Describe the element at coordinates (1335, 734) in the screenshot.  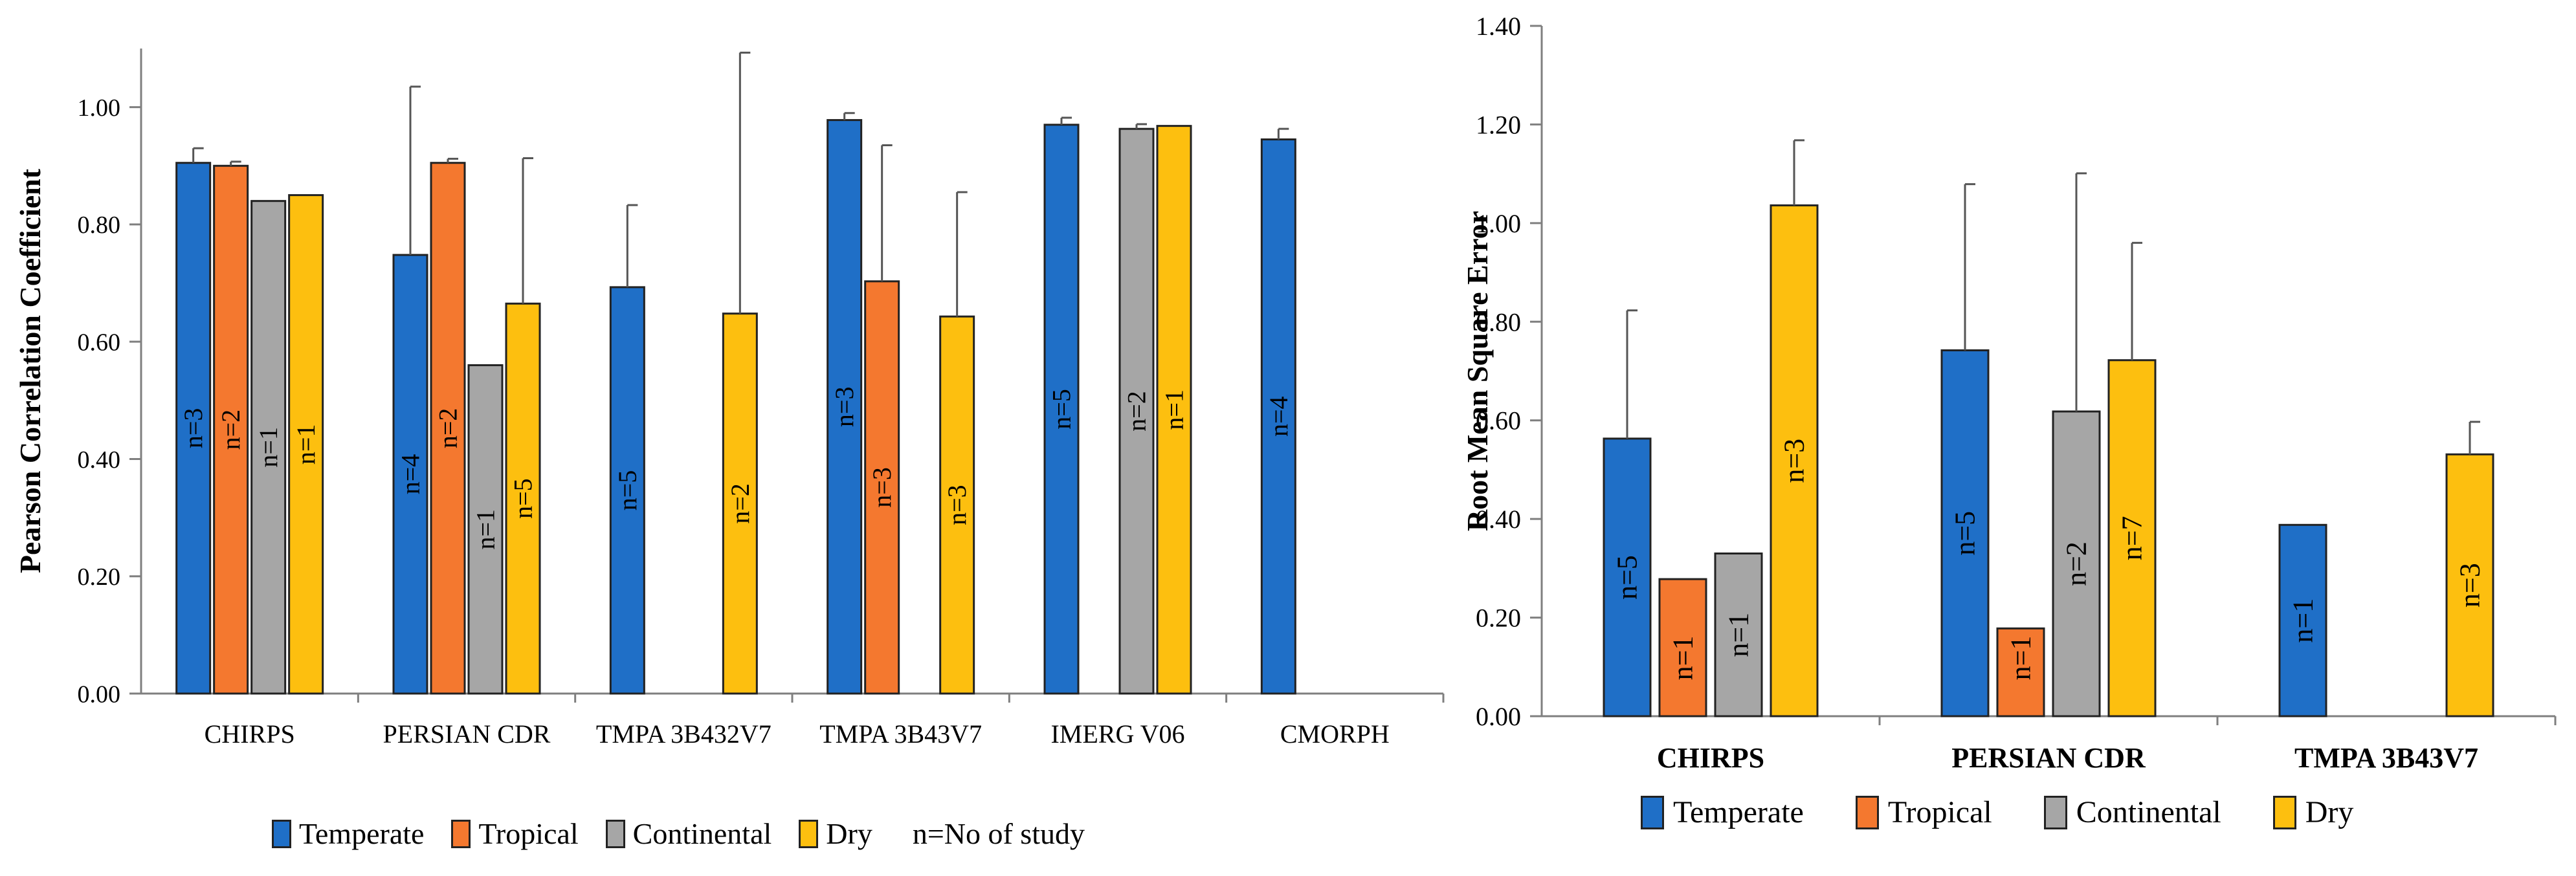
I see `category-label: CMORPH` at that location.